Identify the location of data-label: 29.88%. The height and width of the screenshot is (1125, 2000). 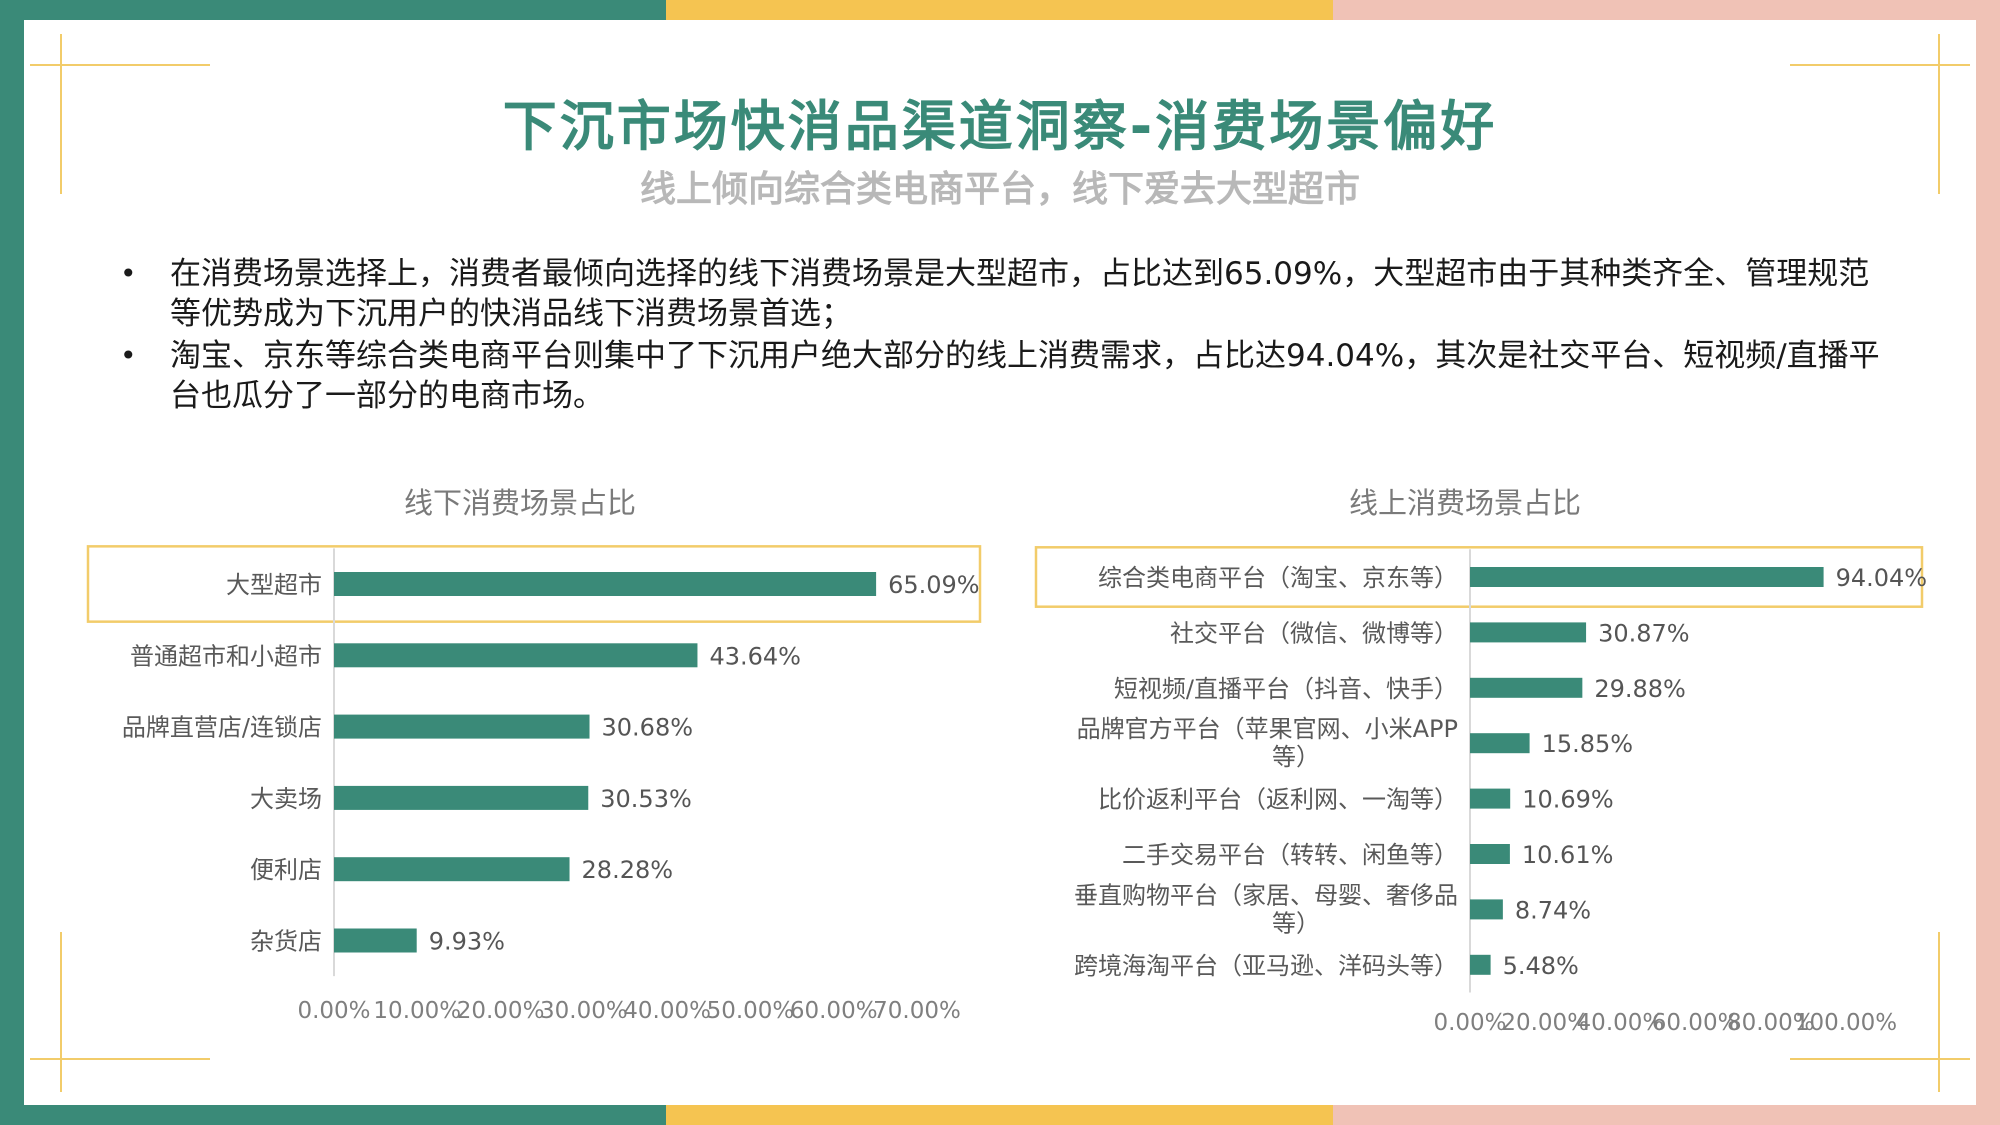
(1640, 689).